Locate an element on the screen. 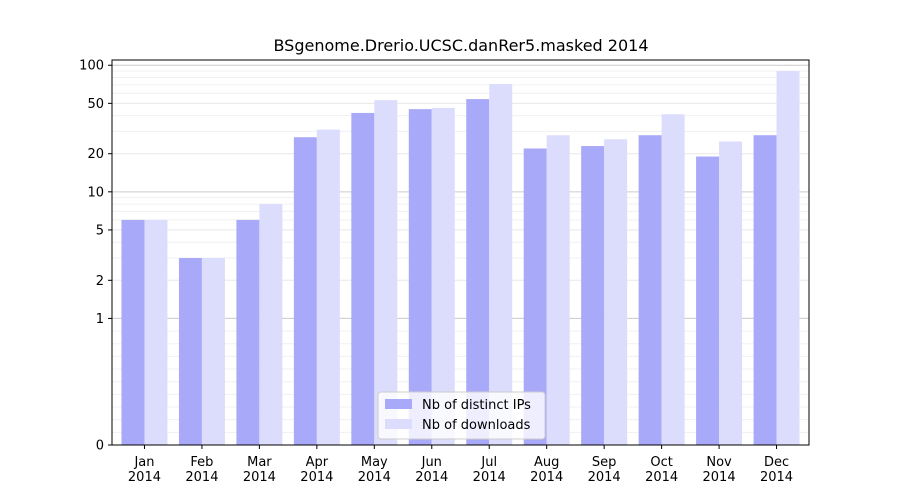 This screenshot has width=900, height=500. legend: Nb of distinct IPs Nb of downloads is located at coordinates (461, 415).